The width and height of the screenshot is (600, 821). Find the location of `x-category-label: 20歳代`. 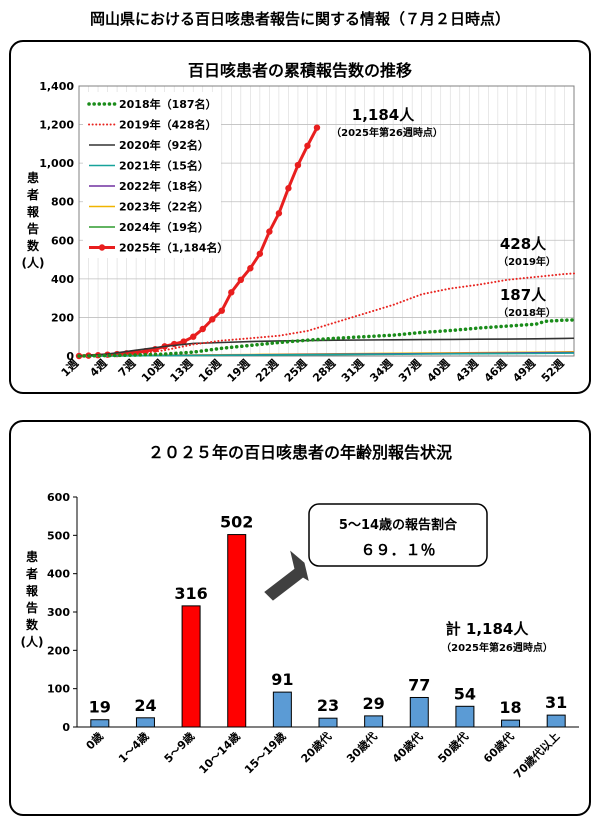

x-category-label: 20歳代 is located at coordinates (316, 747).